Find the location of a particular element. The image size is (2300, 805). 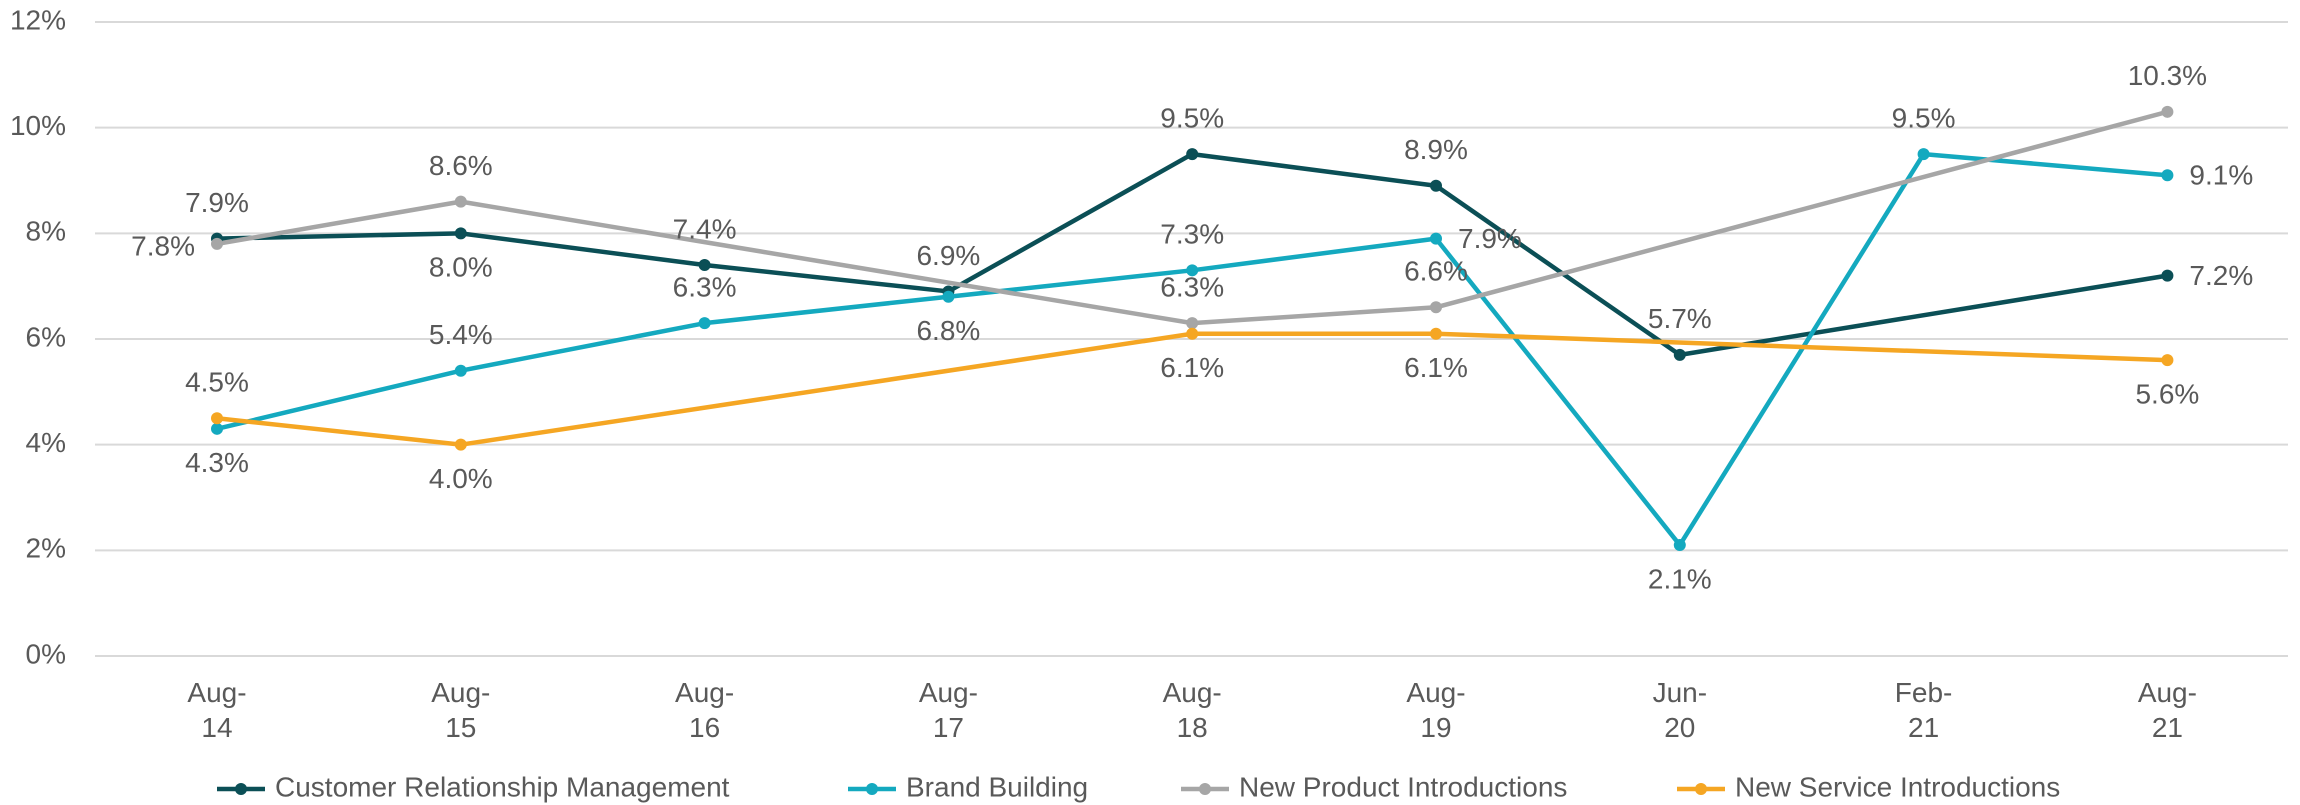

y-tick-label: 12% is located at coordinates (38, 19).